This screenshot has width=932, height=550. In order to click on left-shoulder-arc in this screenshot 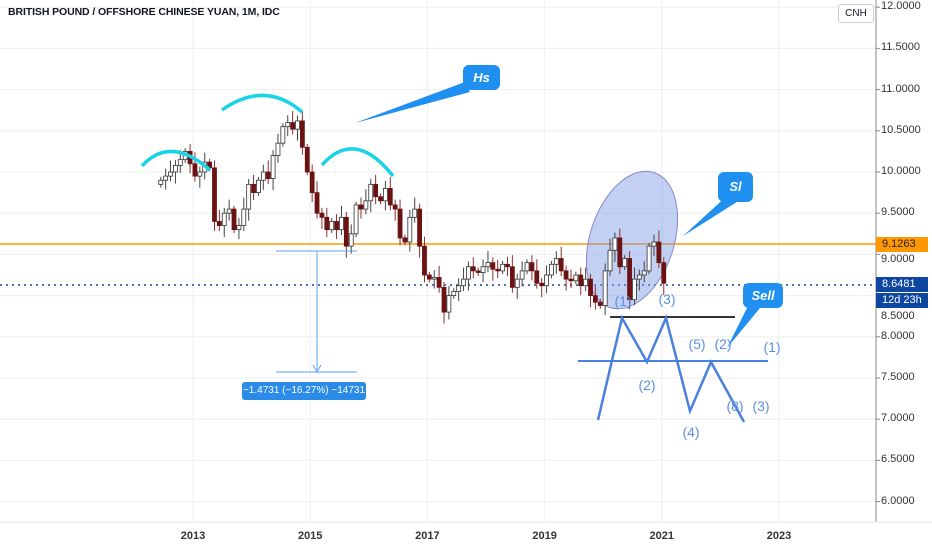, I will do `click(176, 160)`.